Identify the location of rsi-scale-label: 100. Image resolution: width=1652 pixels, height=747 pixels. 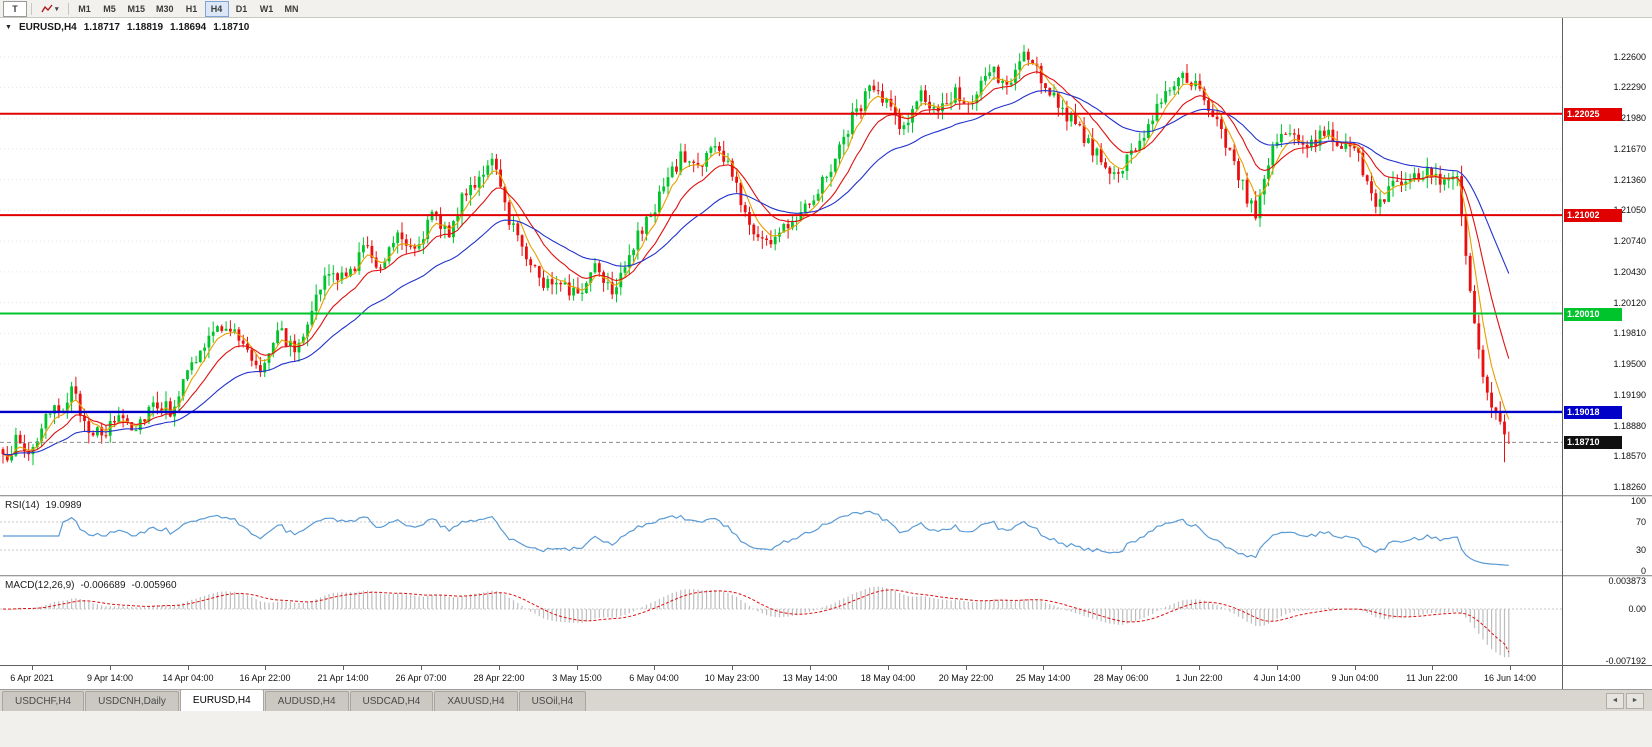
(1638, 501).